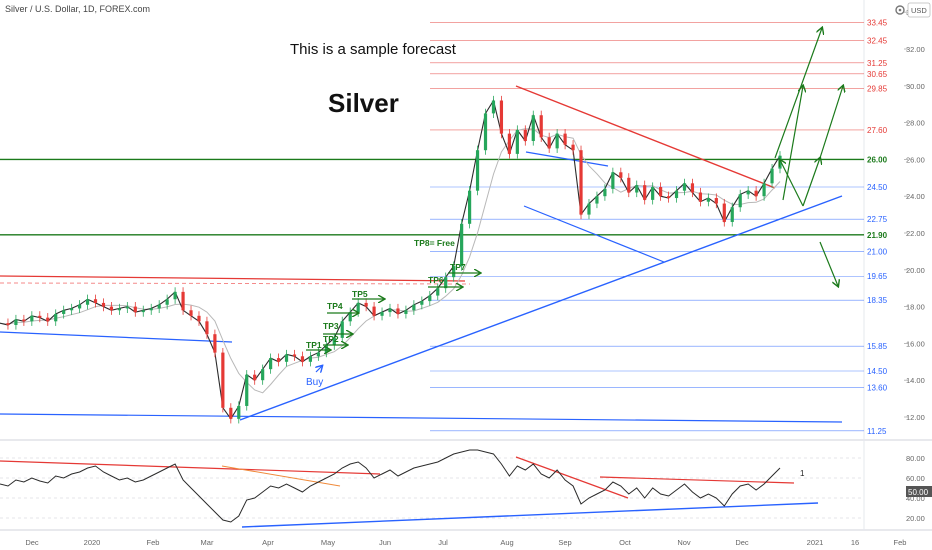 This screenshot has width=932, height=550. Describe the element at coordinates (594, 234) in the screenshot. I see `blue-channel-bottom` at that location.